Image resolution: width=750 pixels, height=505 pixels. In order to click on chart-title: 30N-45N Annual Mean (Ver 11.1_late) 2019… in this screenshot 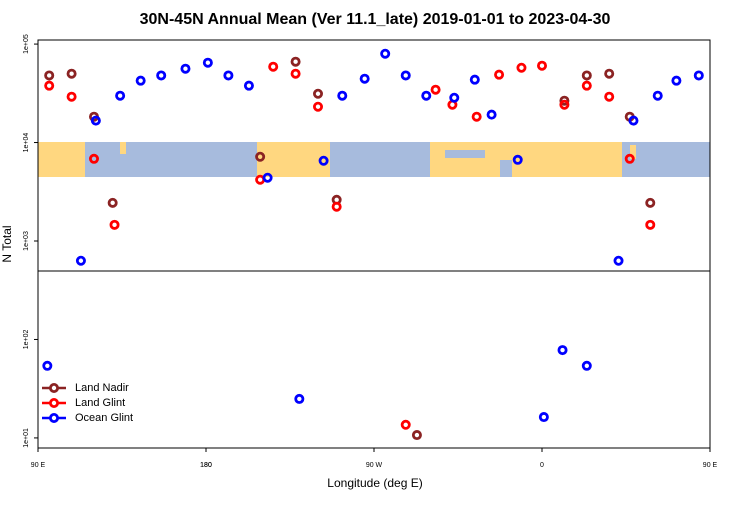, I will do `click(375, 19)`.